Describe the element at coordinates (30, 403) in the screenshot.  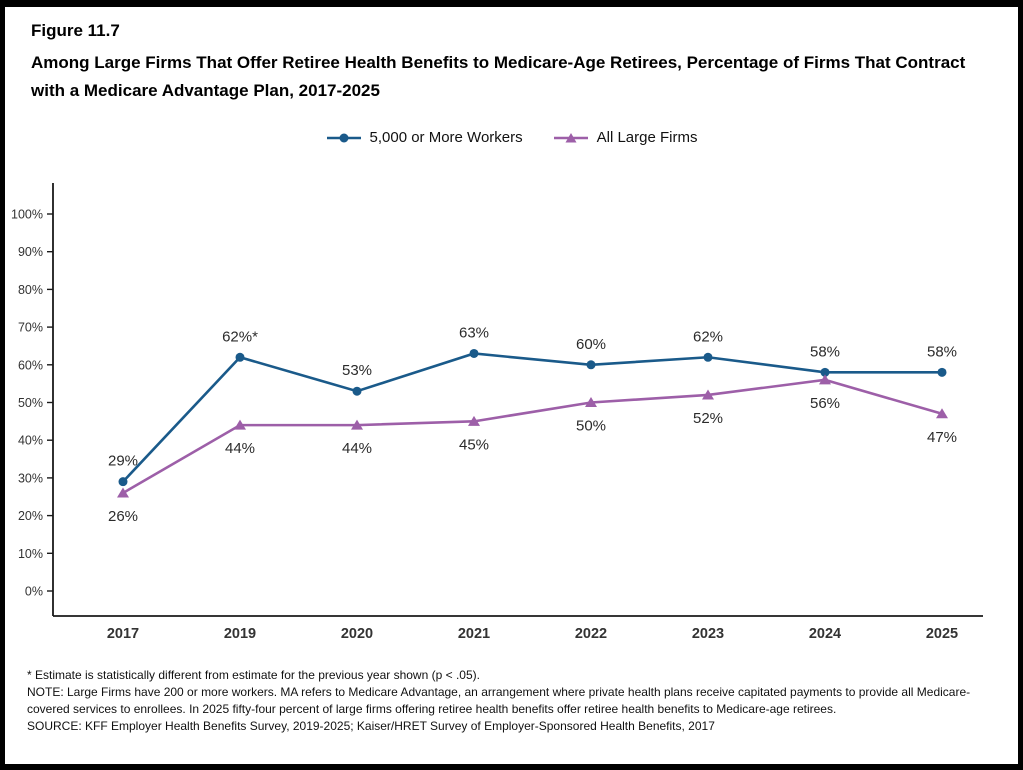
I see `y-tick-label: 50%` at that location.